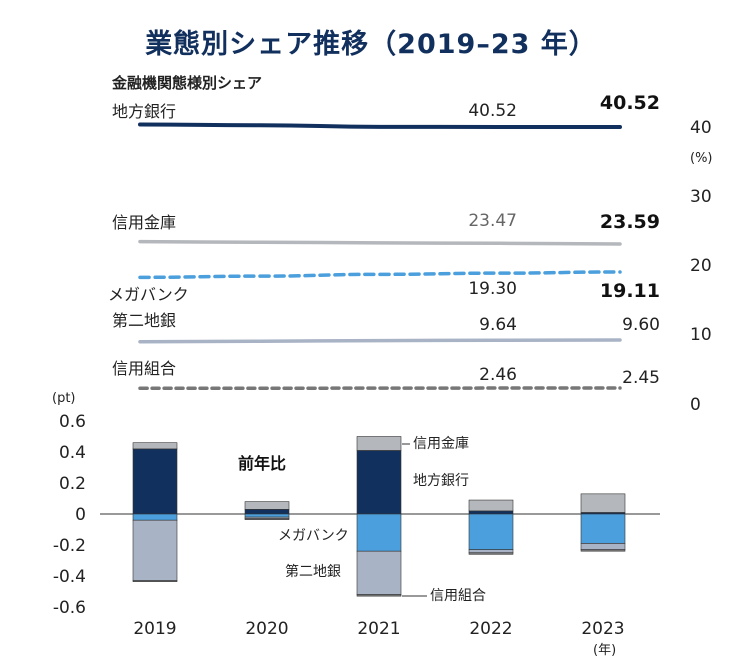 The image size is (742, 671). Describe the element at coordinates (69, 608) in the screenshot. I see `bar-y-tick: -0.6` at that location.